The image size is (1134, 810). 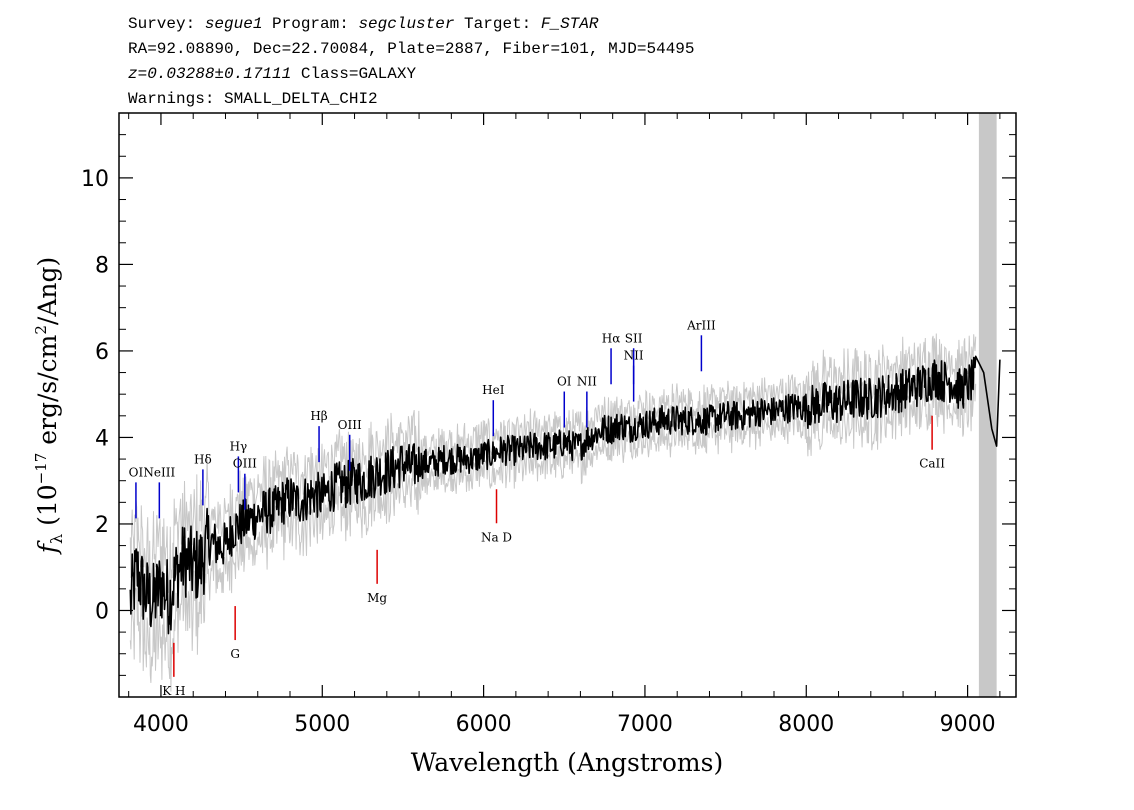 I want to click on header-line-3: z=0.03288±0.17111 Class=GALAXY, so click(x=272, y=74).